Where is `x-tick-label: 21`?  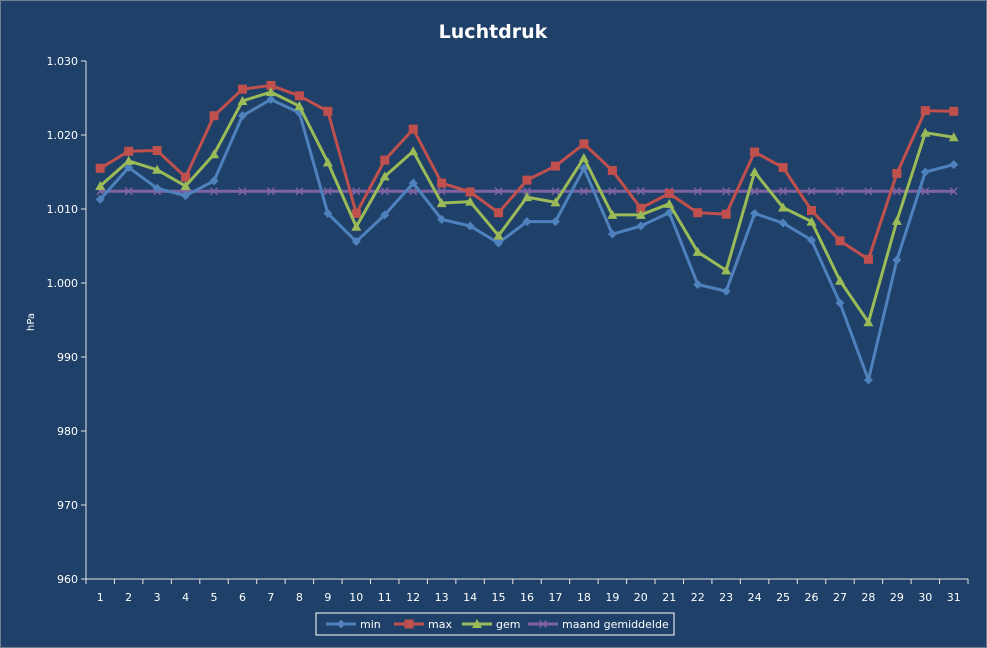
x-tick-label: 21 is located at coordinates (669, 597).